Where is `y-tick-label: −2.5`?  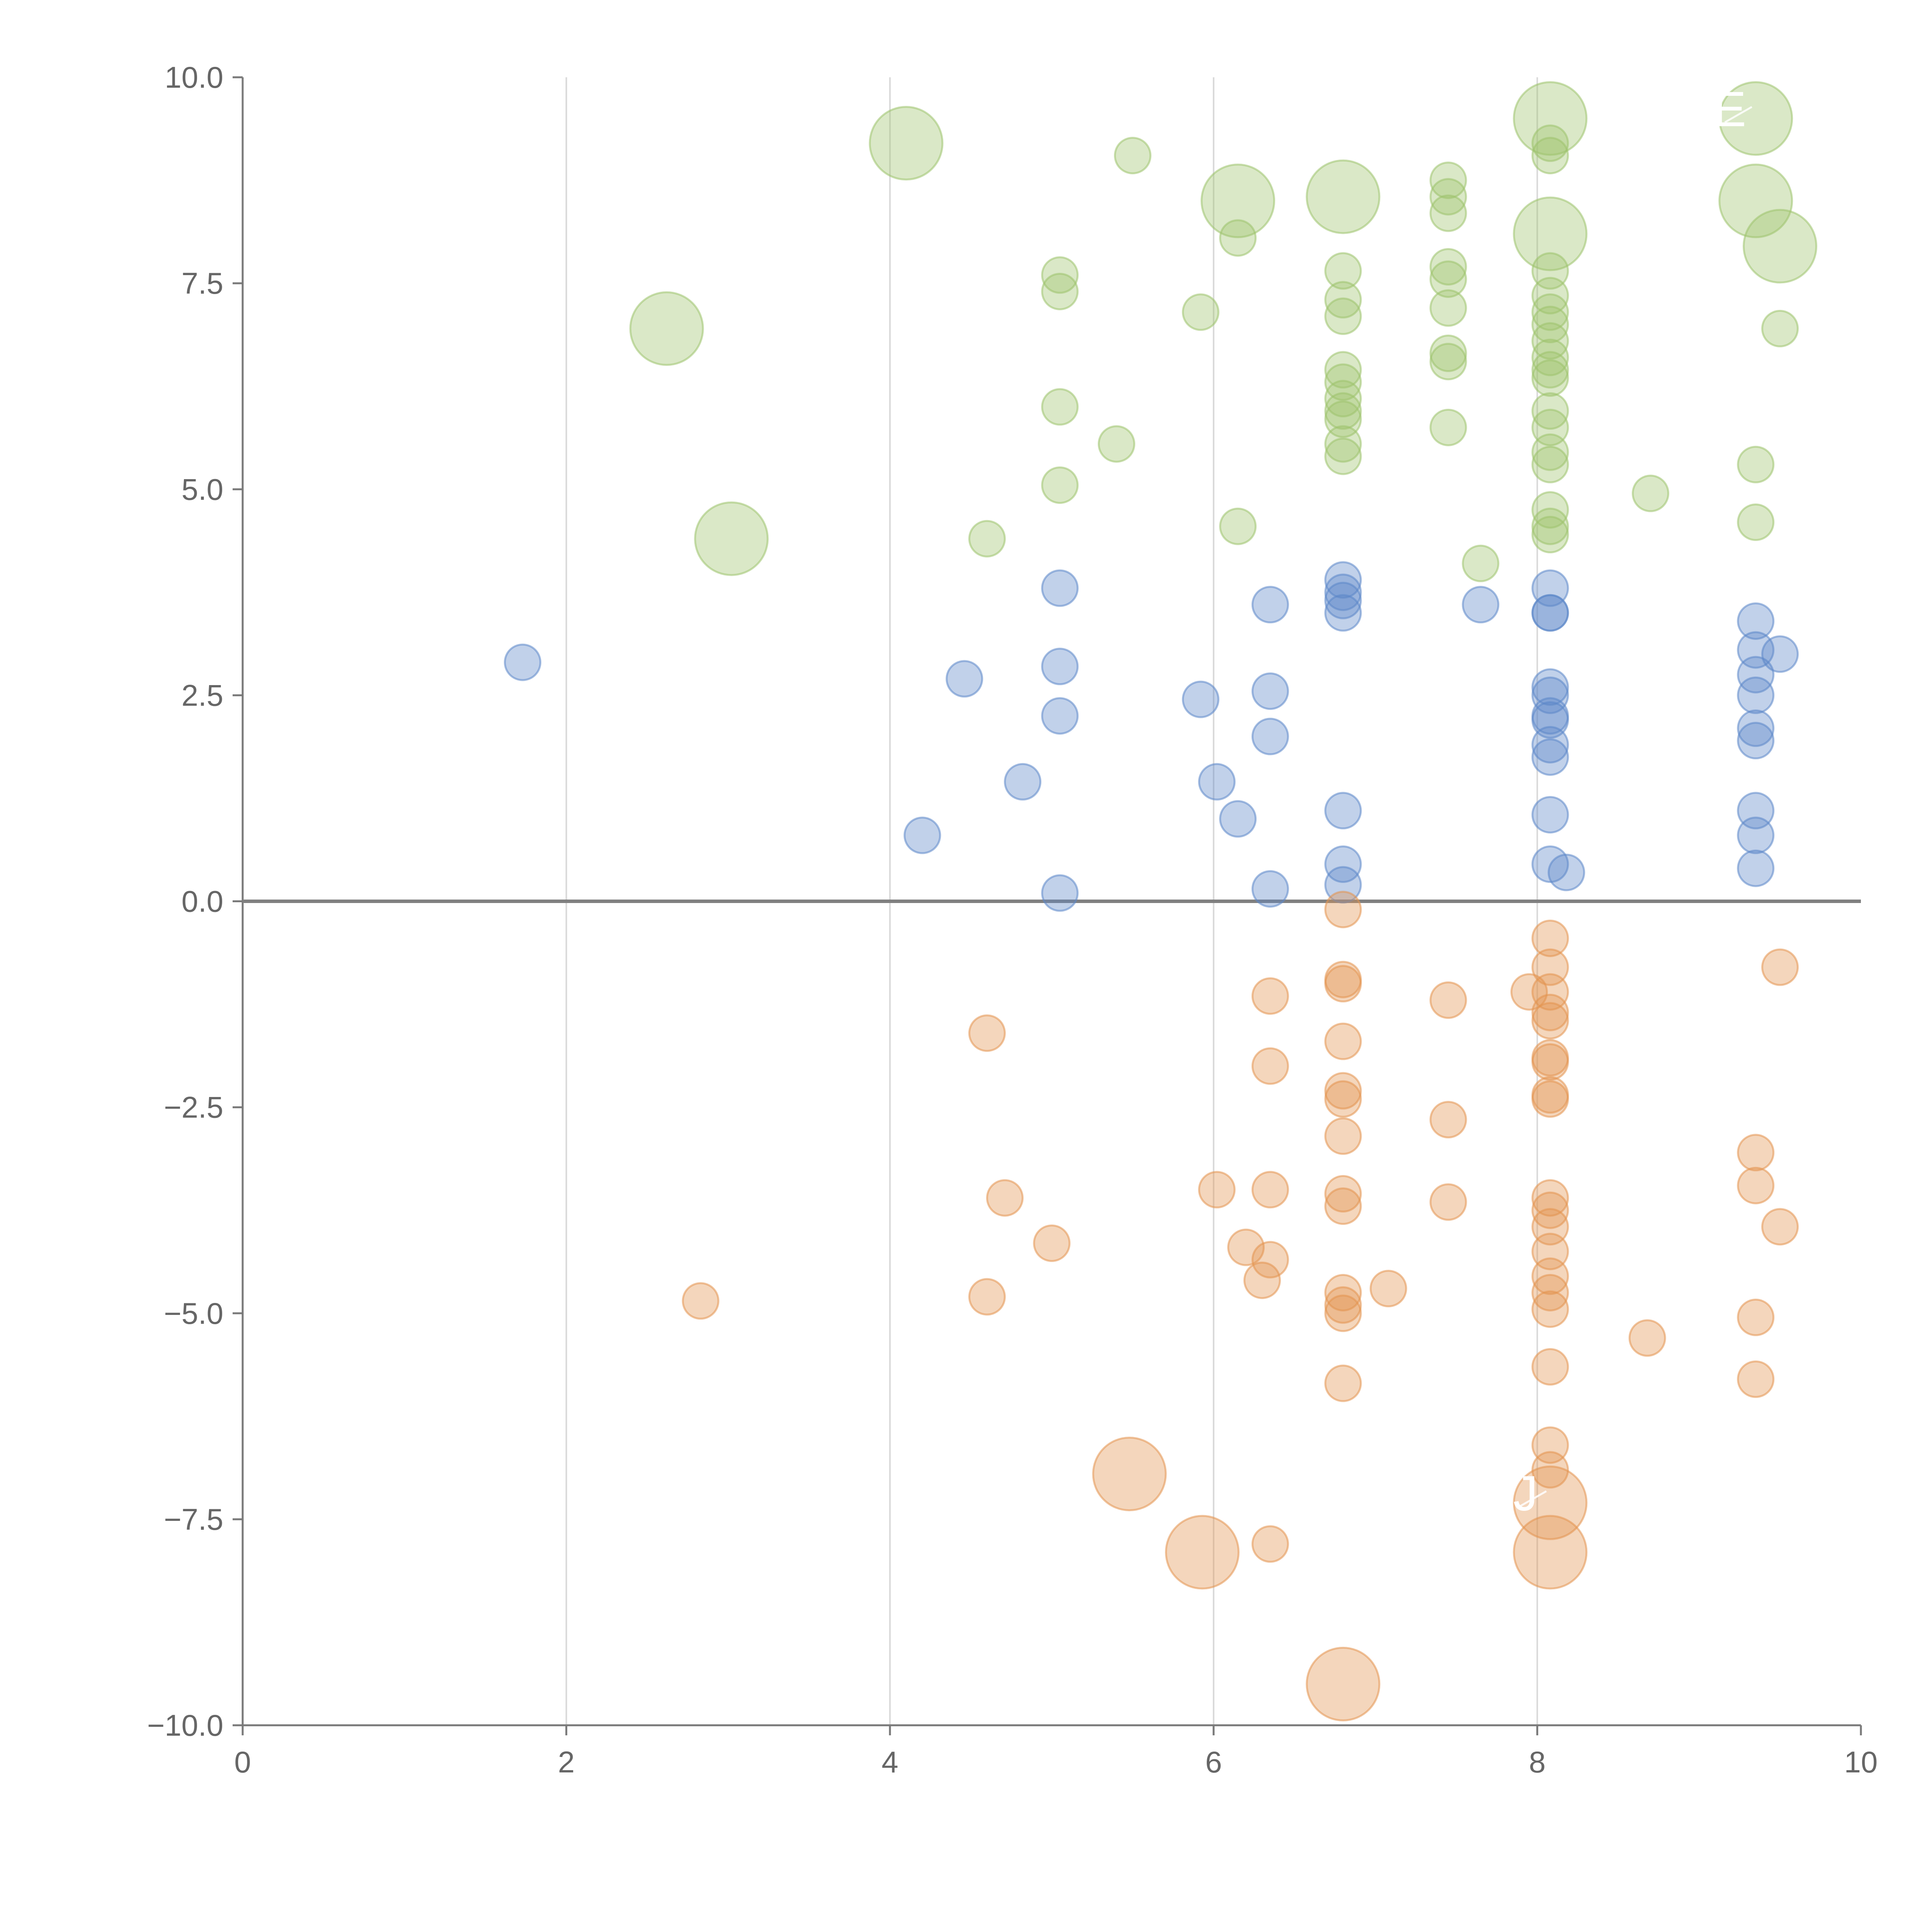 y-tick-label: −2.5 is located at coordinates (193, 1107).